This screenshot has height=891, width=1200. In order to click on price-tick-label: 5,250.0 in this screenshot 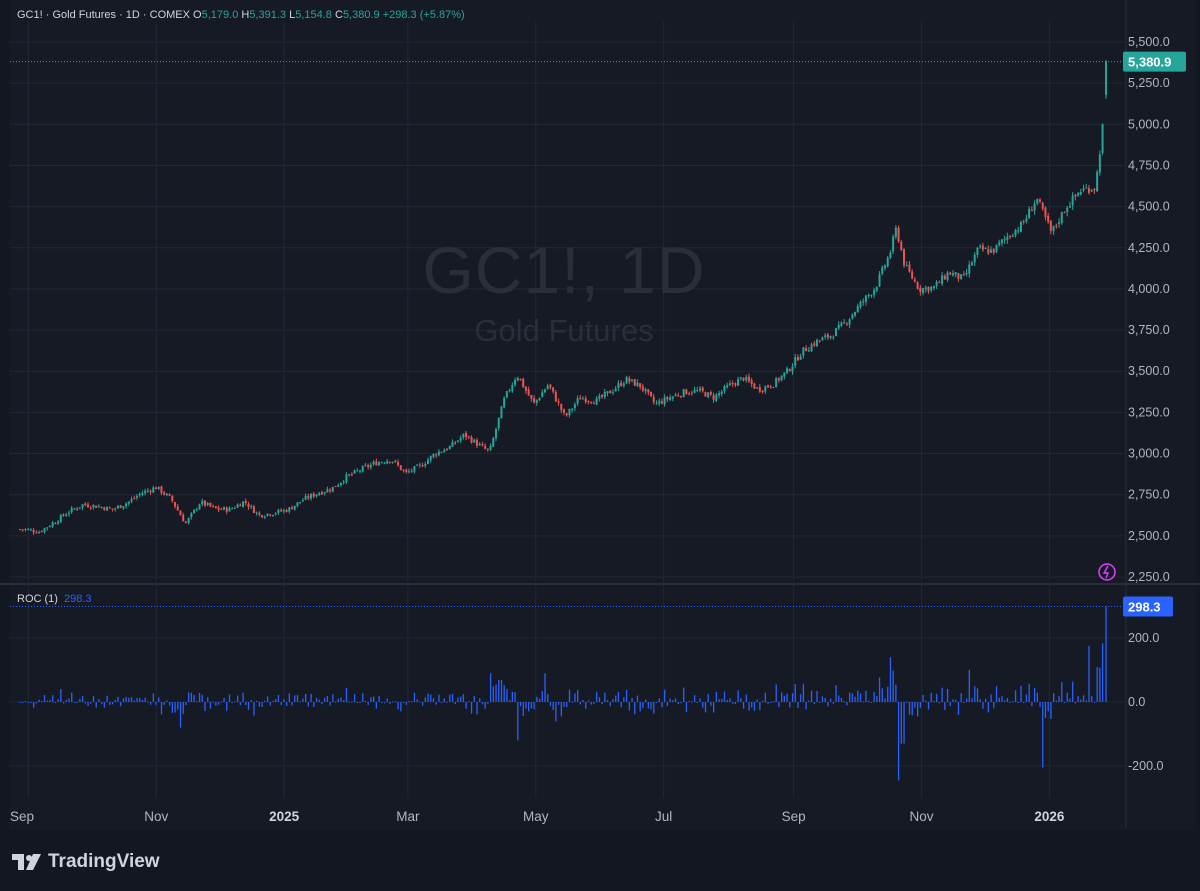, I will do `click(1149, 83)`.